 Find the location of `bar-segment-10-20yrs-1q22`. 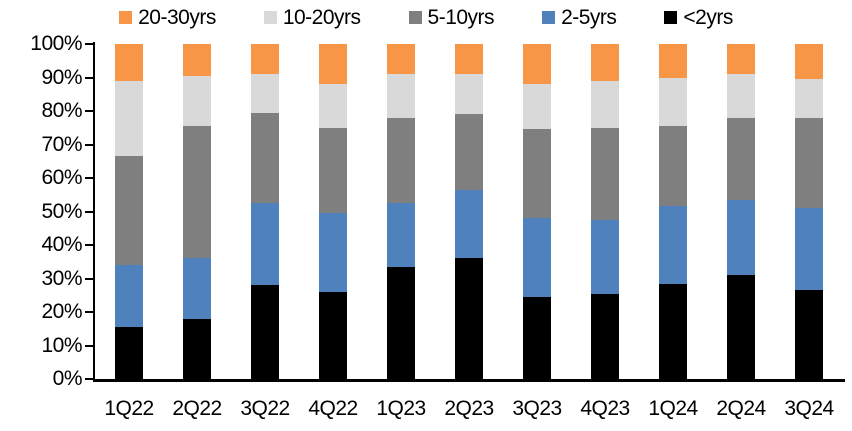

bar-segment-10-20yrs-1q22 is located at coordinates (129, 118).